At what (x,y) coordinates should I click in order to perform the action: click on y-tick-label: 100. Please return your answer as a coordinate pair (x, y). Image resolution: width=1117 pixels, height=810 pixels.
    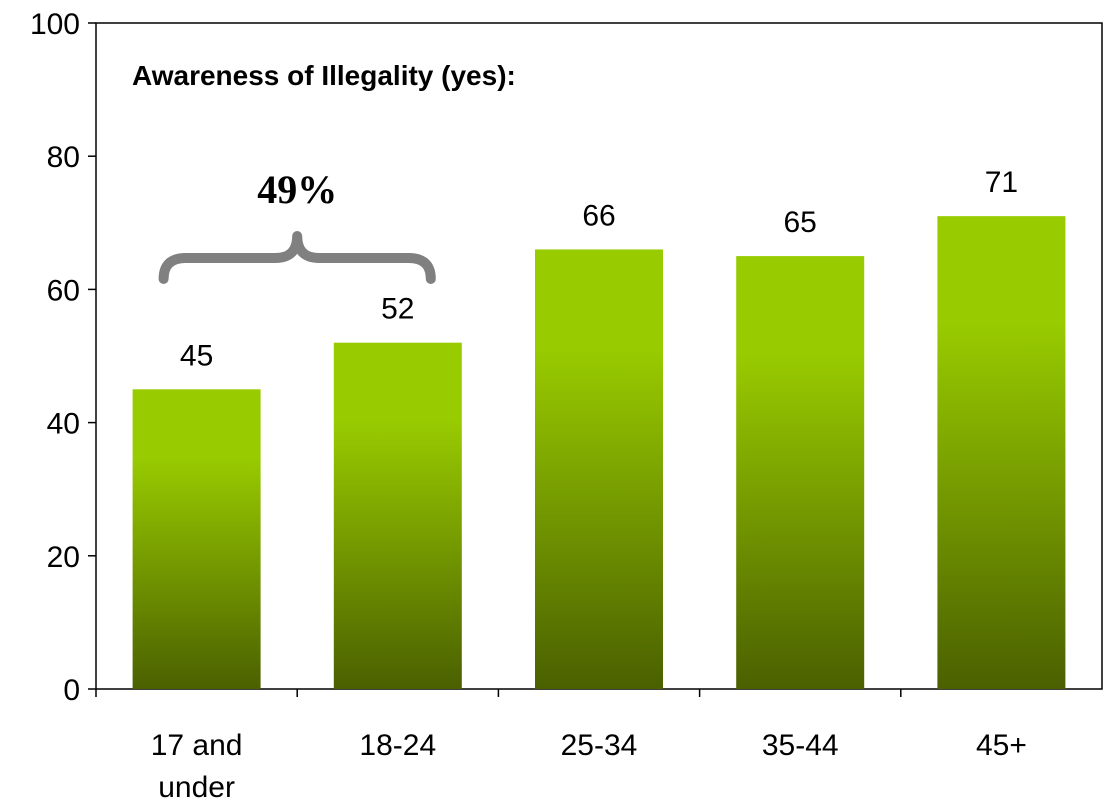
    Looking at the image, I should click on (55, 24).